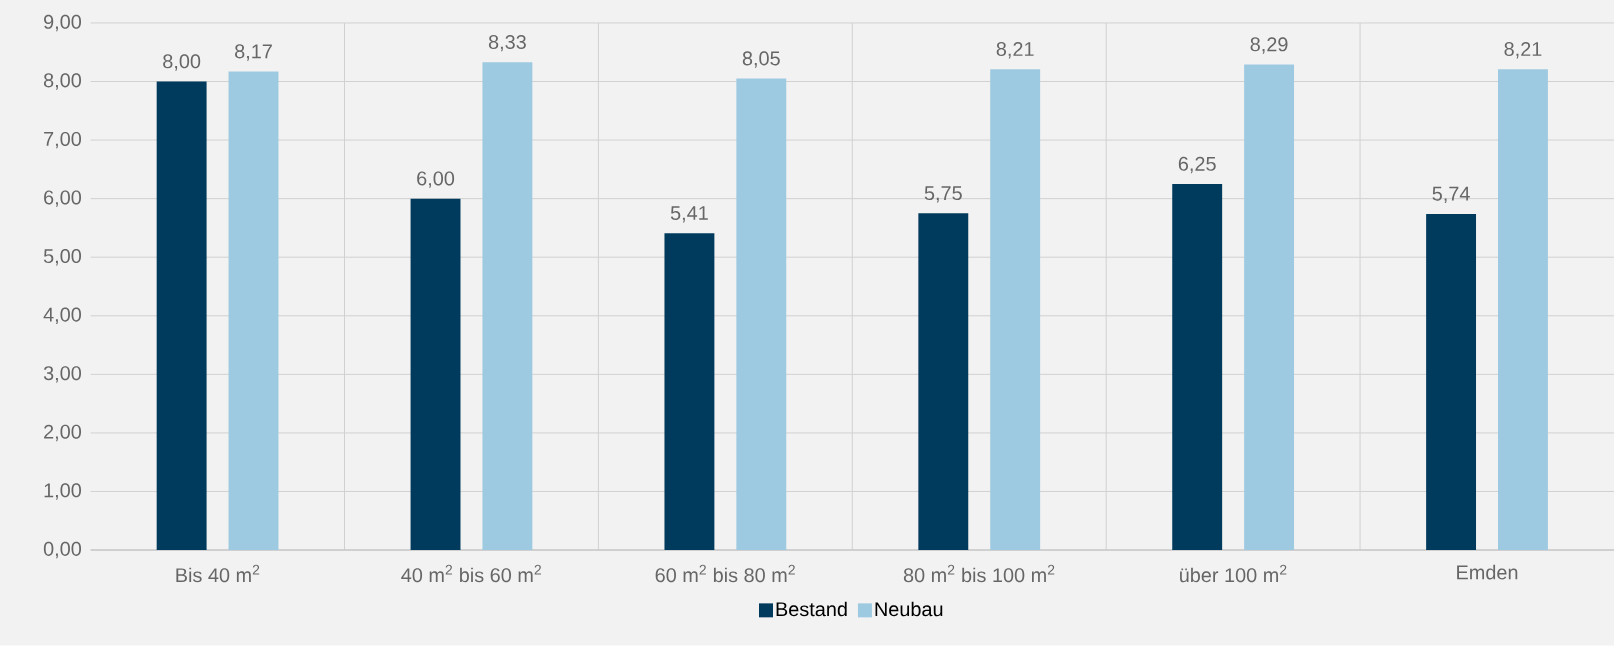  I want to click on y-tick-label: 5,00, so click(62, 257).